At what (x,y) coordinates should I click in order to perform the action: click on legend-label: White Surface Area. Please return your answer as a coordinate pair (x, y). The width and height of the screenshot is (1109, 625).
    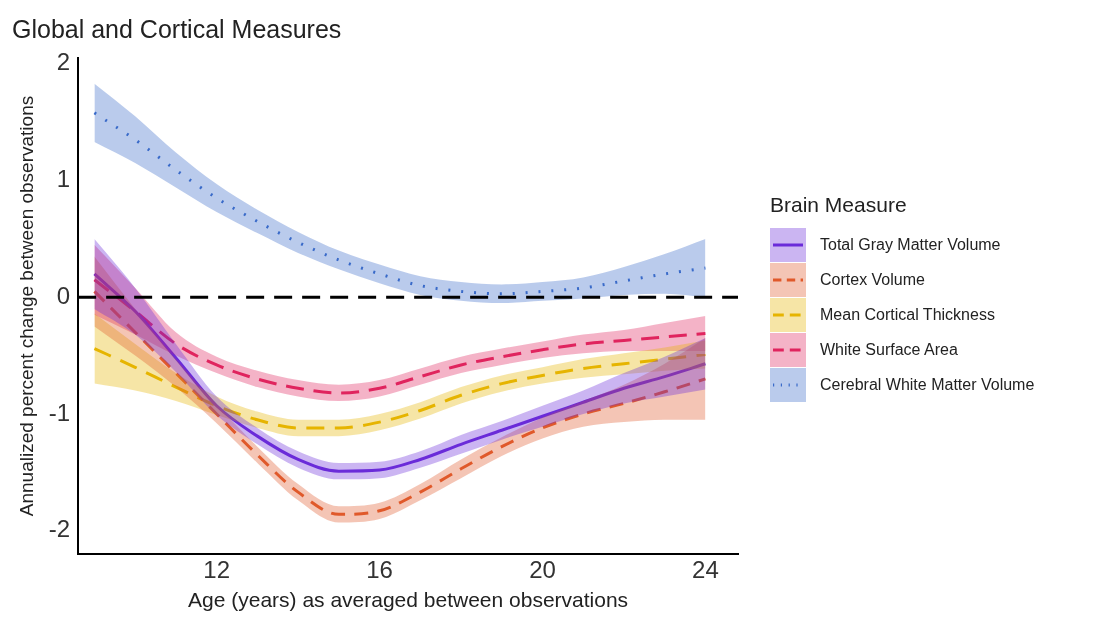
    Looking at the image, I should click on (889, 349).